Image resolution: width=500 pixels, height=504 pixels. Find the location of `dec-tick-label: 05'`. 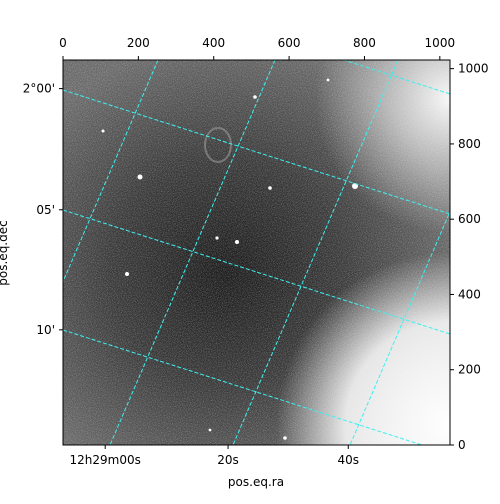

dec-tick-label: 05' is located at coordinates (45, 210).